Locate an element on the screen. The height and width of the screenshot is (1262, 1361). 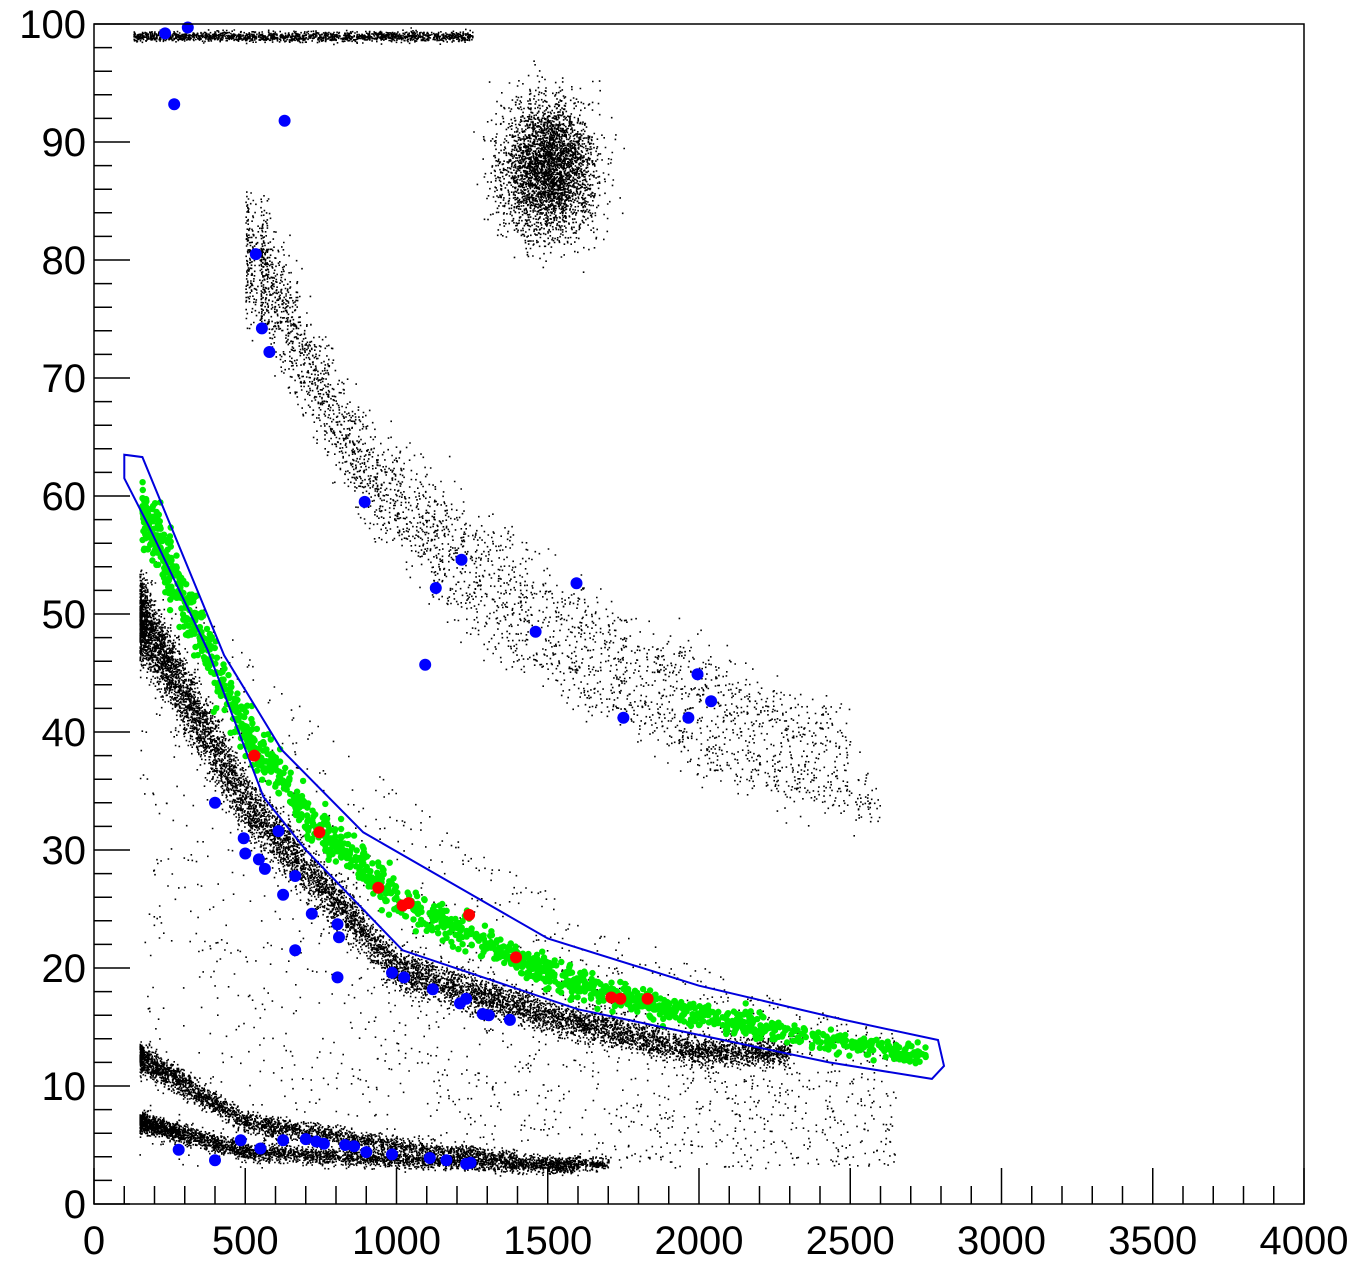
y-tick-label: 10 is located at coordinates (64, 1087).